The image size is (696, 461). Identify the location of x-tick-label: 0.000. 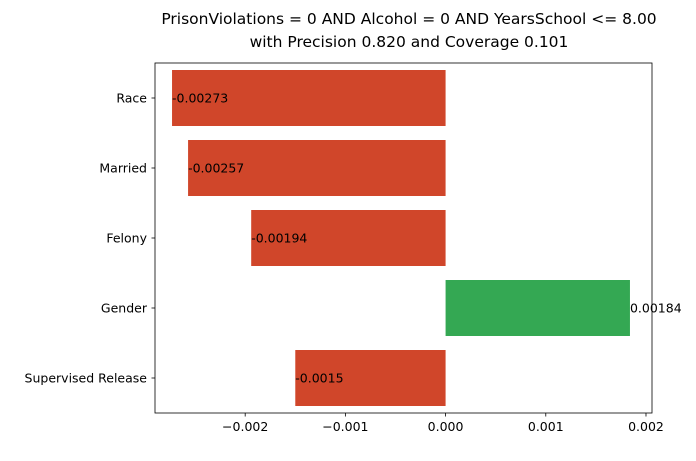
(446, 426).